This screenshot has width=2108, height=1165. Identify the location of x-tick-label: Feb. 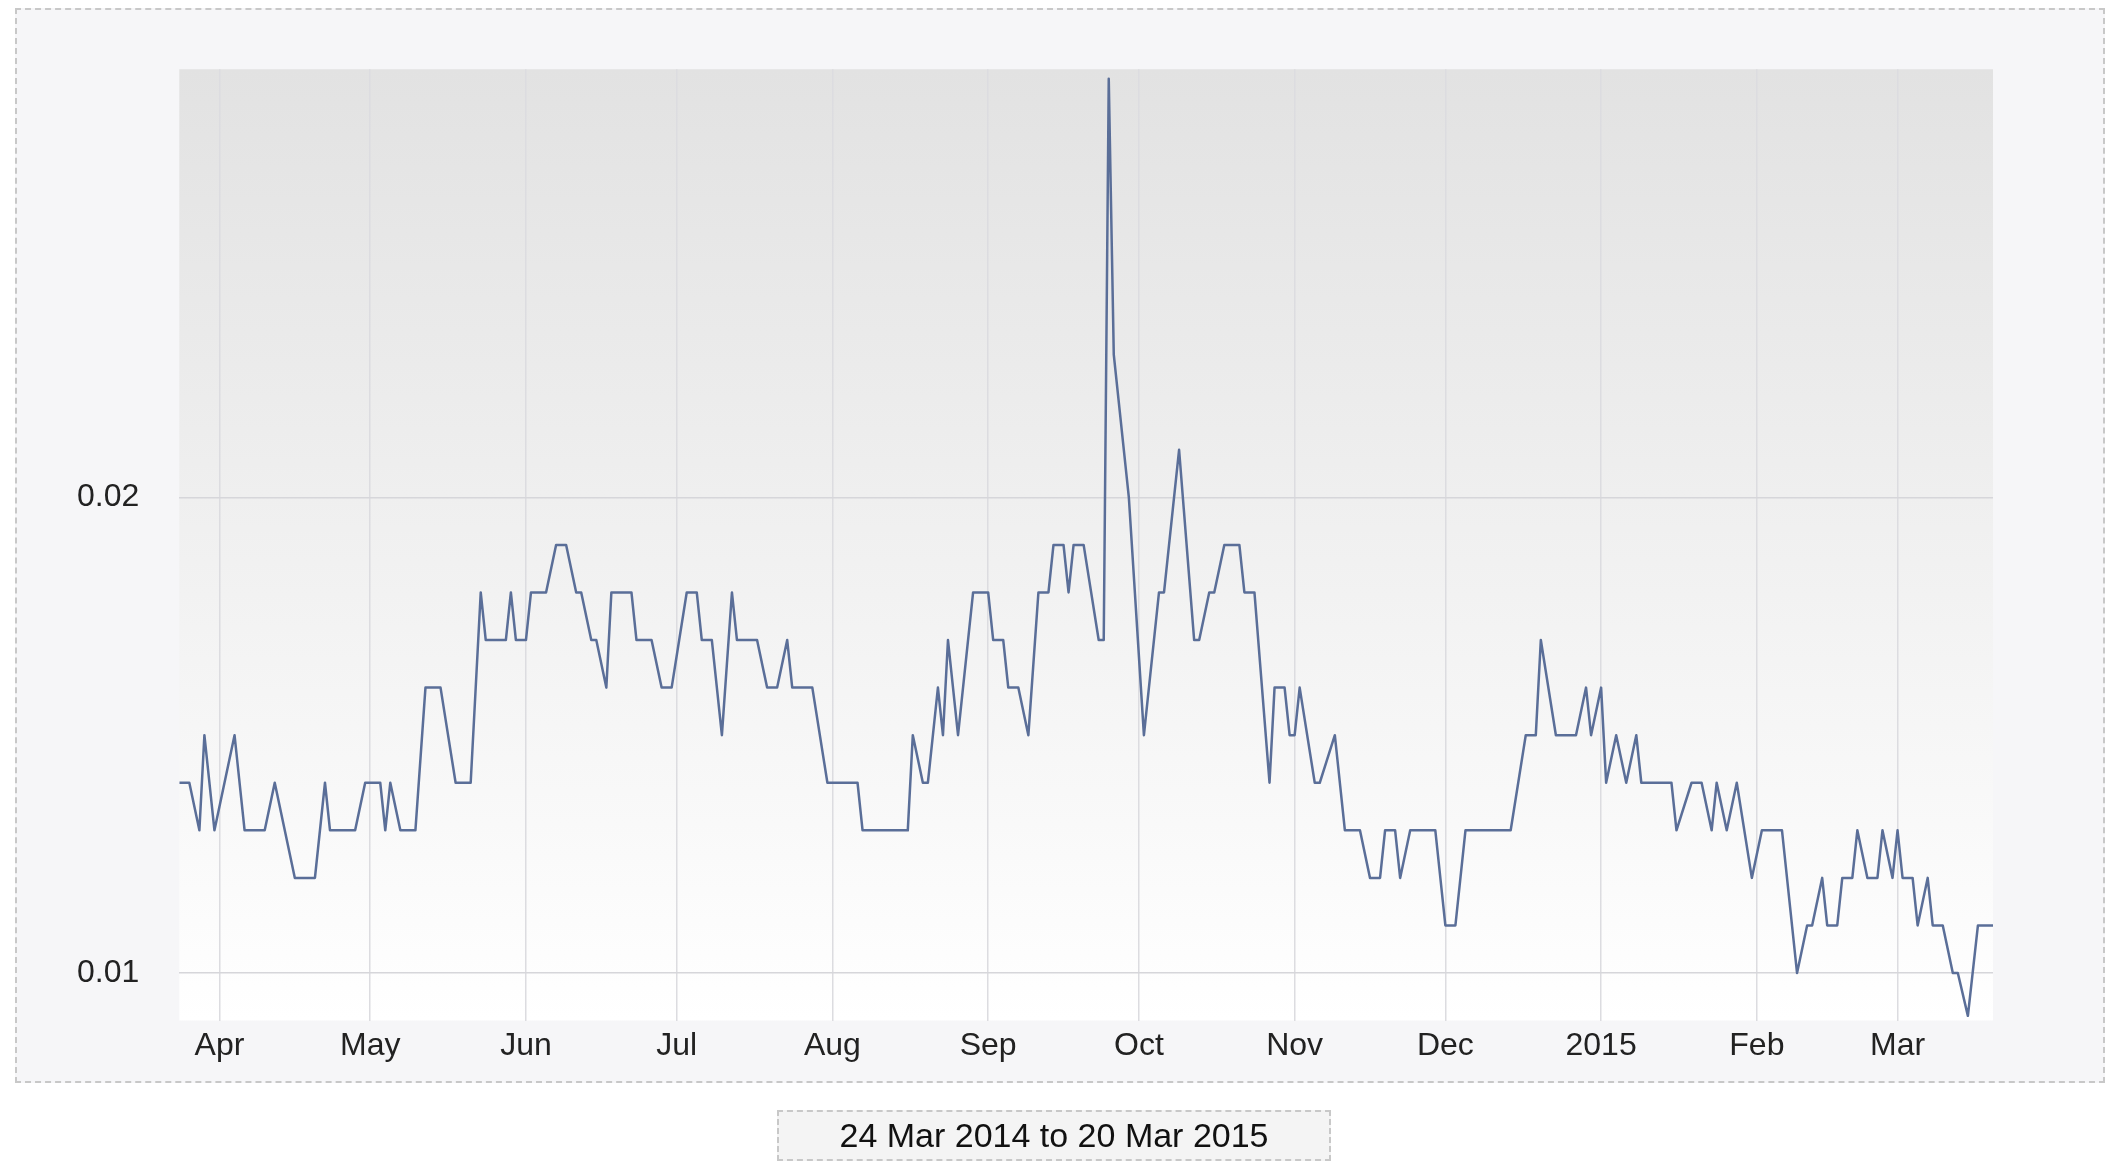
(1757, 1043).